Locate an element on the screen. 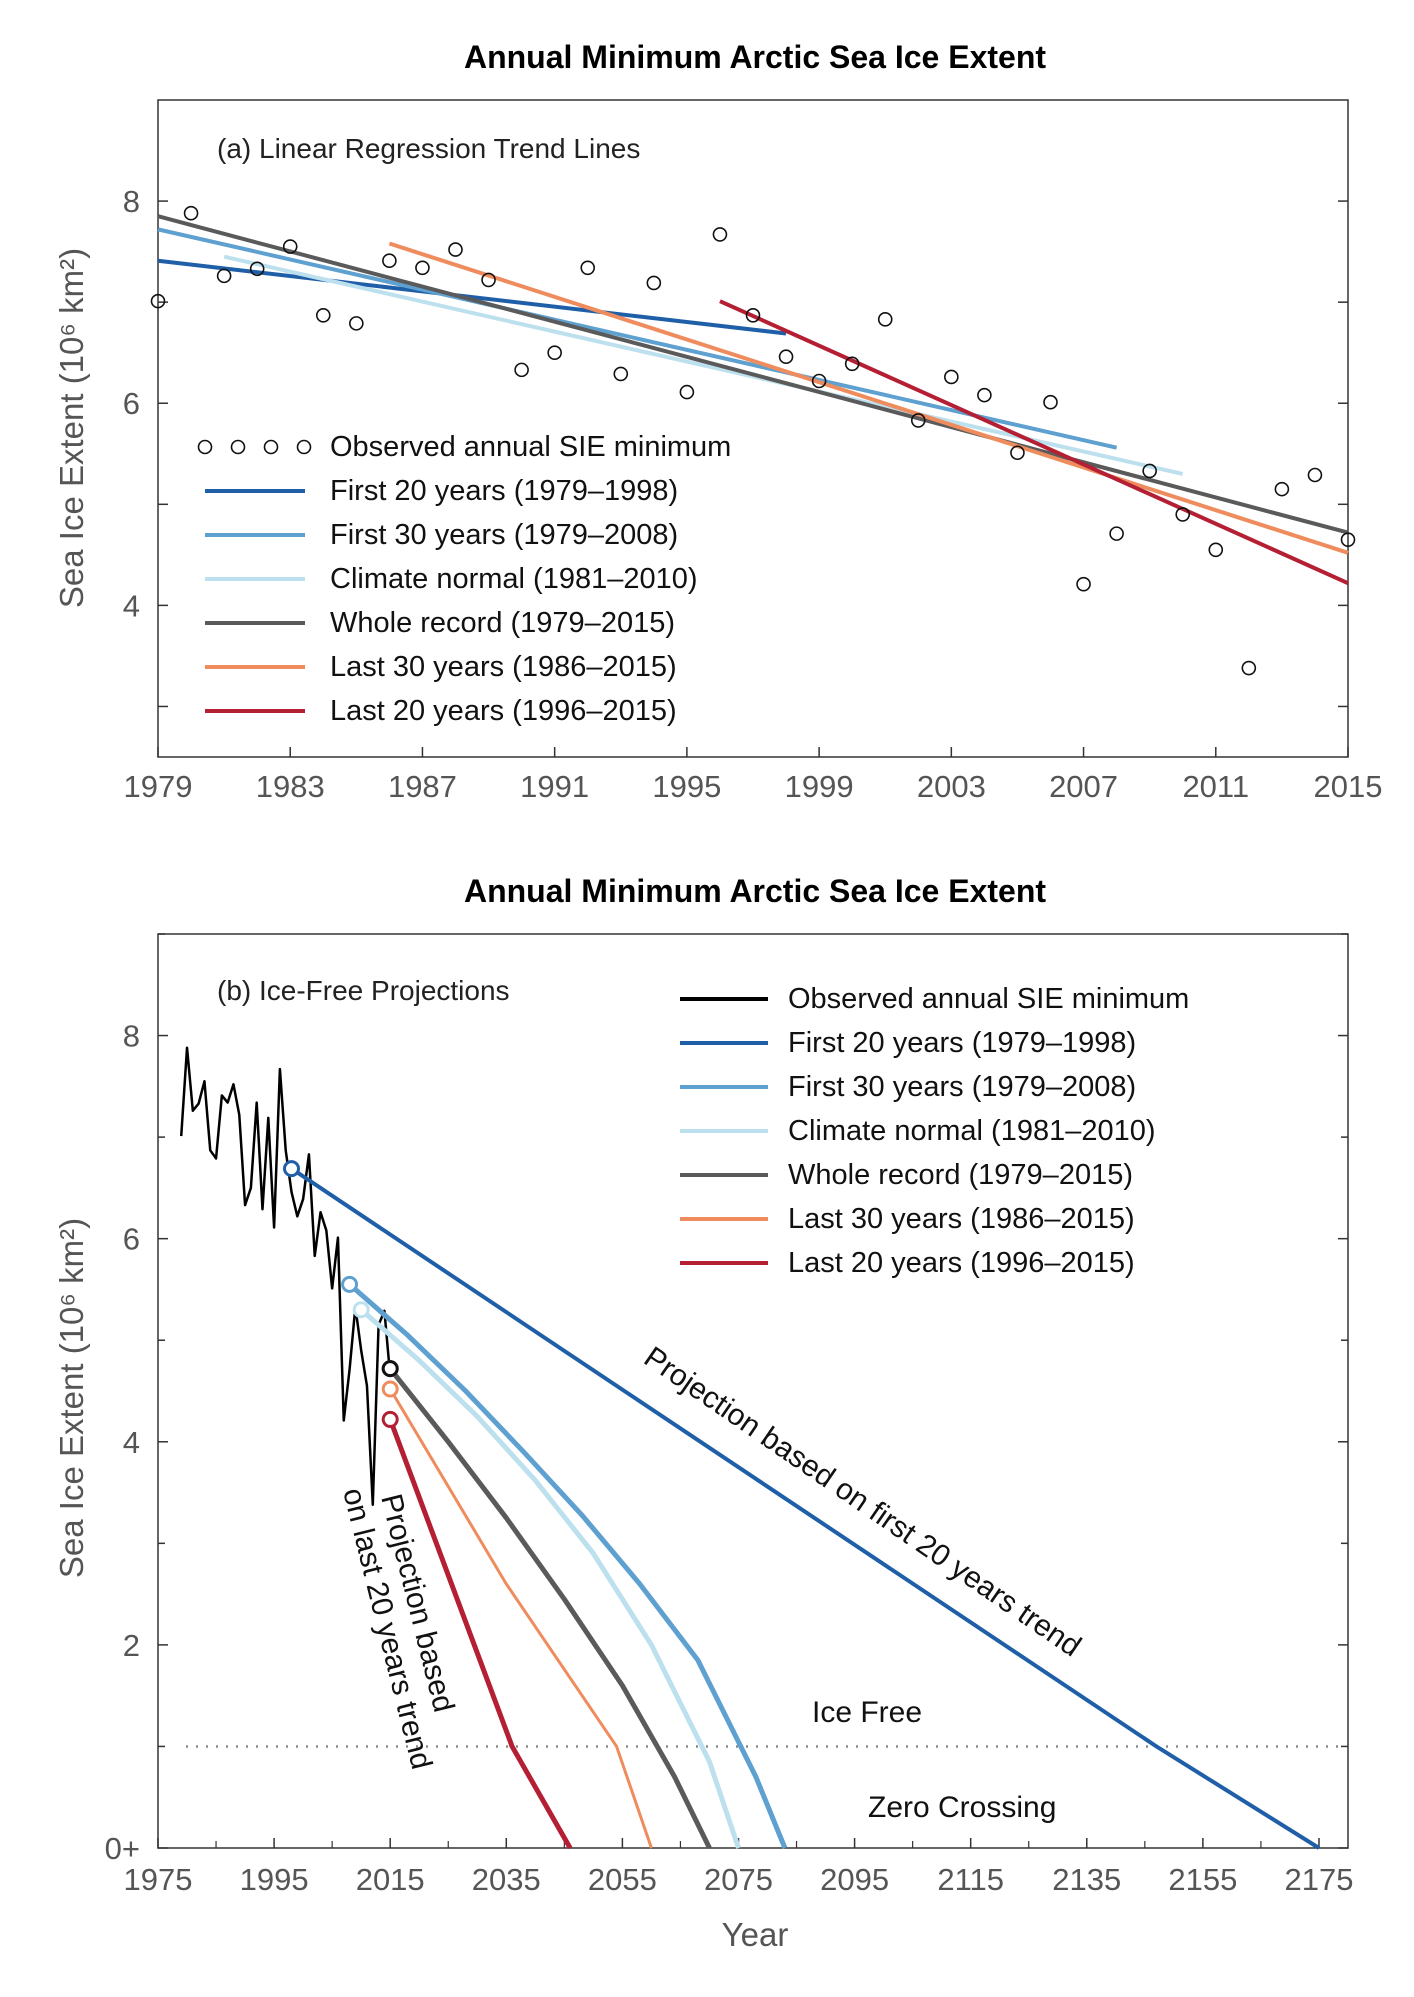 The width and height of the screenshot is (1414, 1997). projection-start-first-20-years-1979-1998 is located at coordinates (292, 1169).